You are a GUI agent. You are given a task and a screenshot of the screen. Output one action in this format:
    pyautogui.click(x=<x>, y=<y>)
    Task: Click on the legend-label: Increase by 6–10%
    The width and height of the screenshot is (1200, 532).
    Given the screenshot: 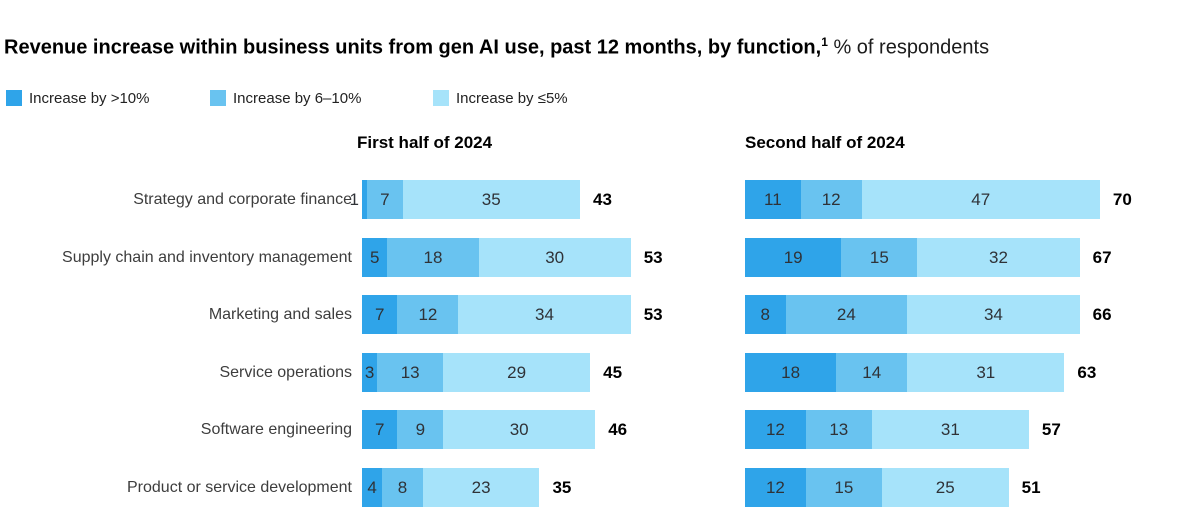 What is the action you would take?
    pyautogui.click(x=297, y=98)
    